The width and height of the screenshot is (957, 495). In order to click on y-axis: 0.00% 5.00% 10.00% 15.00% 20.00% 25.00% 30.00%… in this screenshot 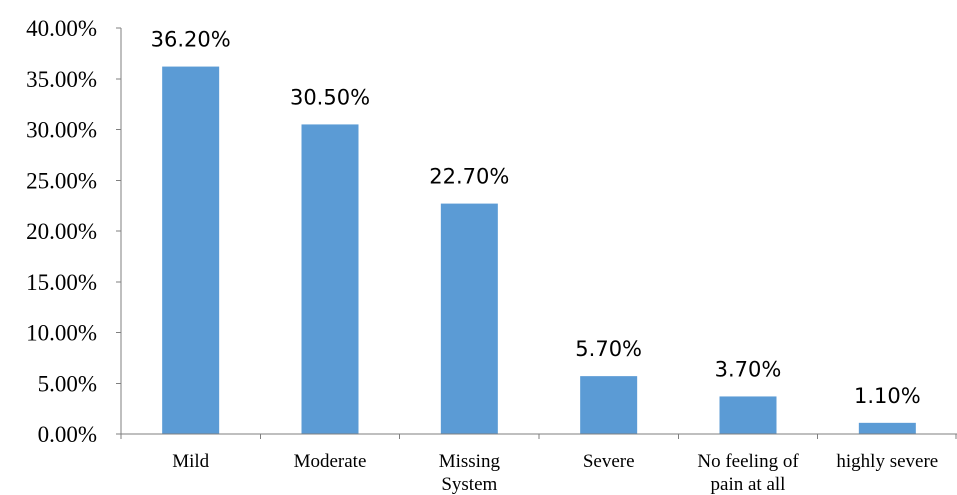, I will do `click(74, 231)`.